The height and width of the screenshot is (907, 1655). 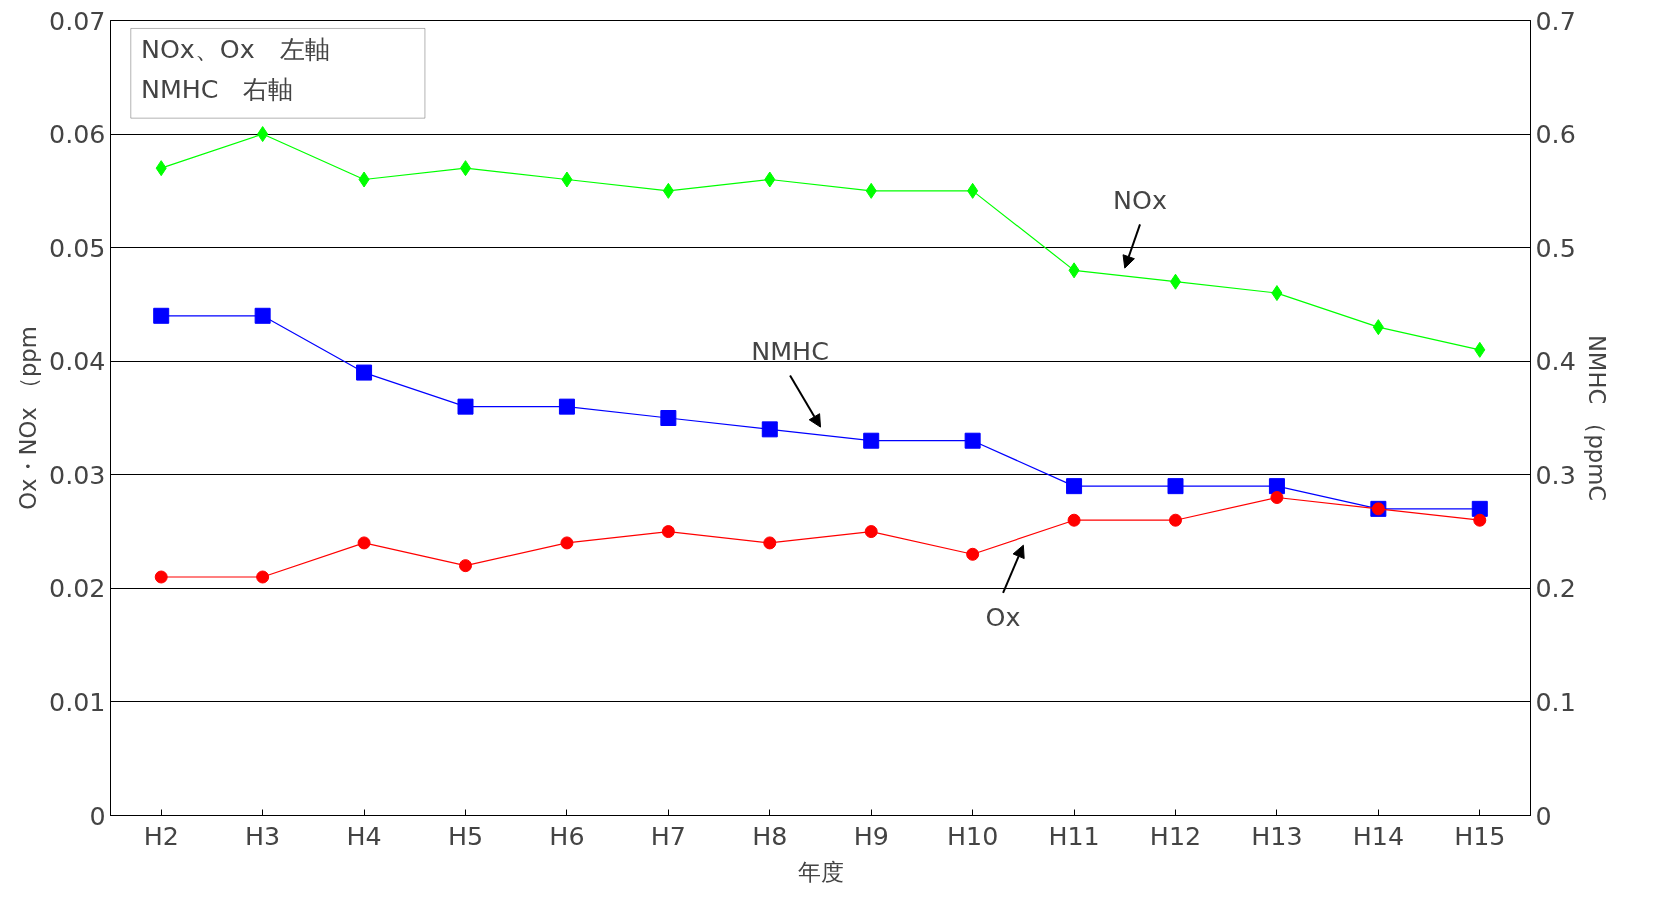 I want to click on y-tick-label: 0.03, so click(x=77, y=474).